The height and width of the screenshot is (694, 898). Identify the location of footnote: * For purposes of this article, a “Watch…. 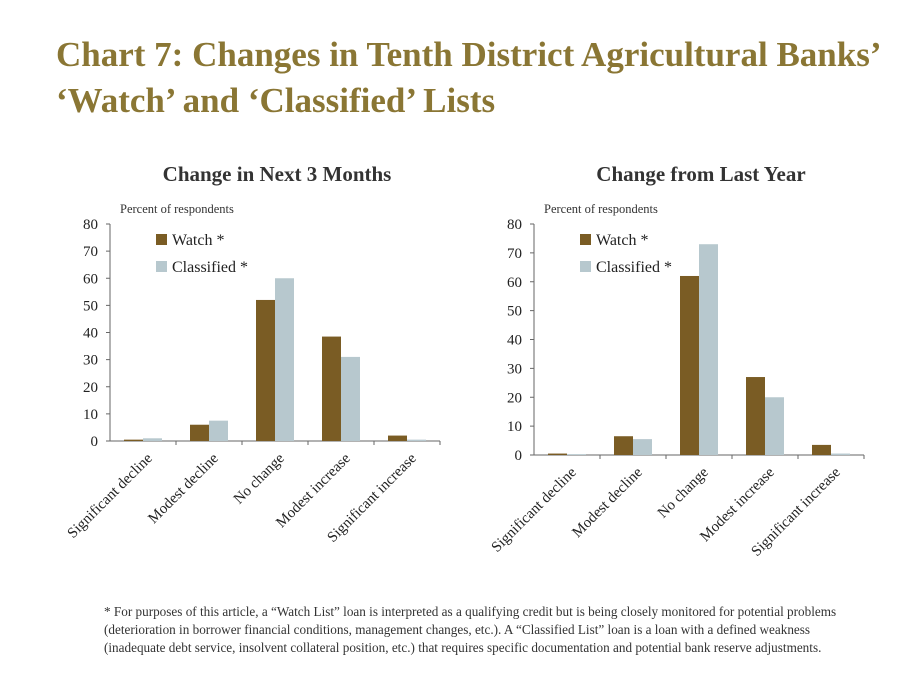
(470, 629).